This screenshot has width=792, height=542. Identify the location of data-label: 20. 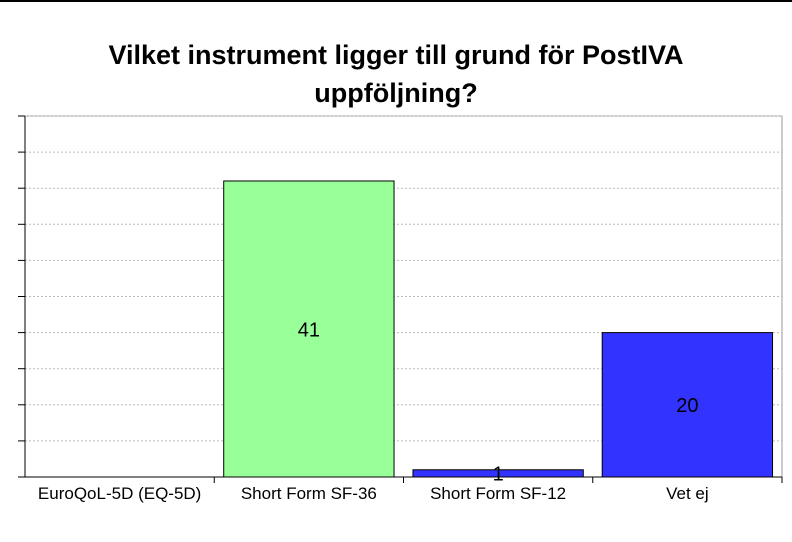
(687, 406).